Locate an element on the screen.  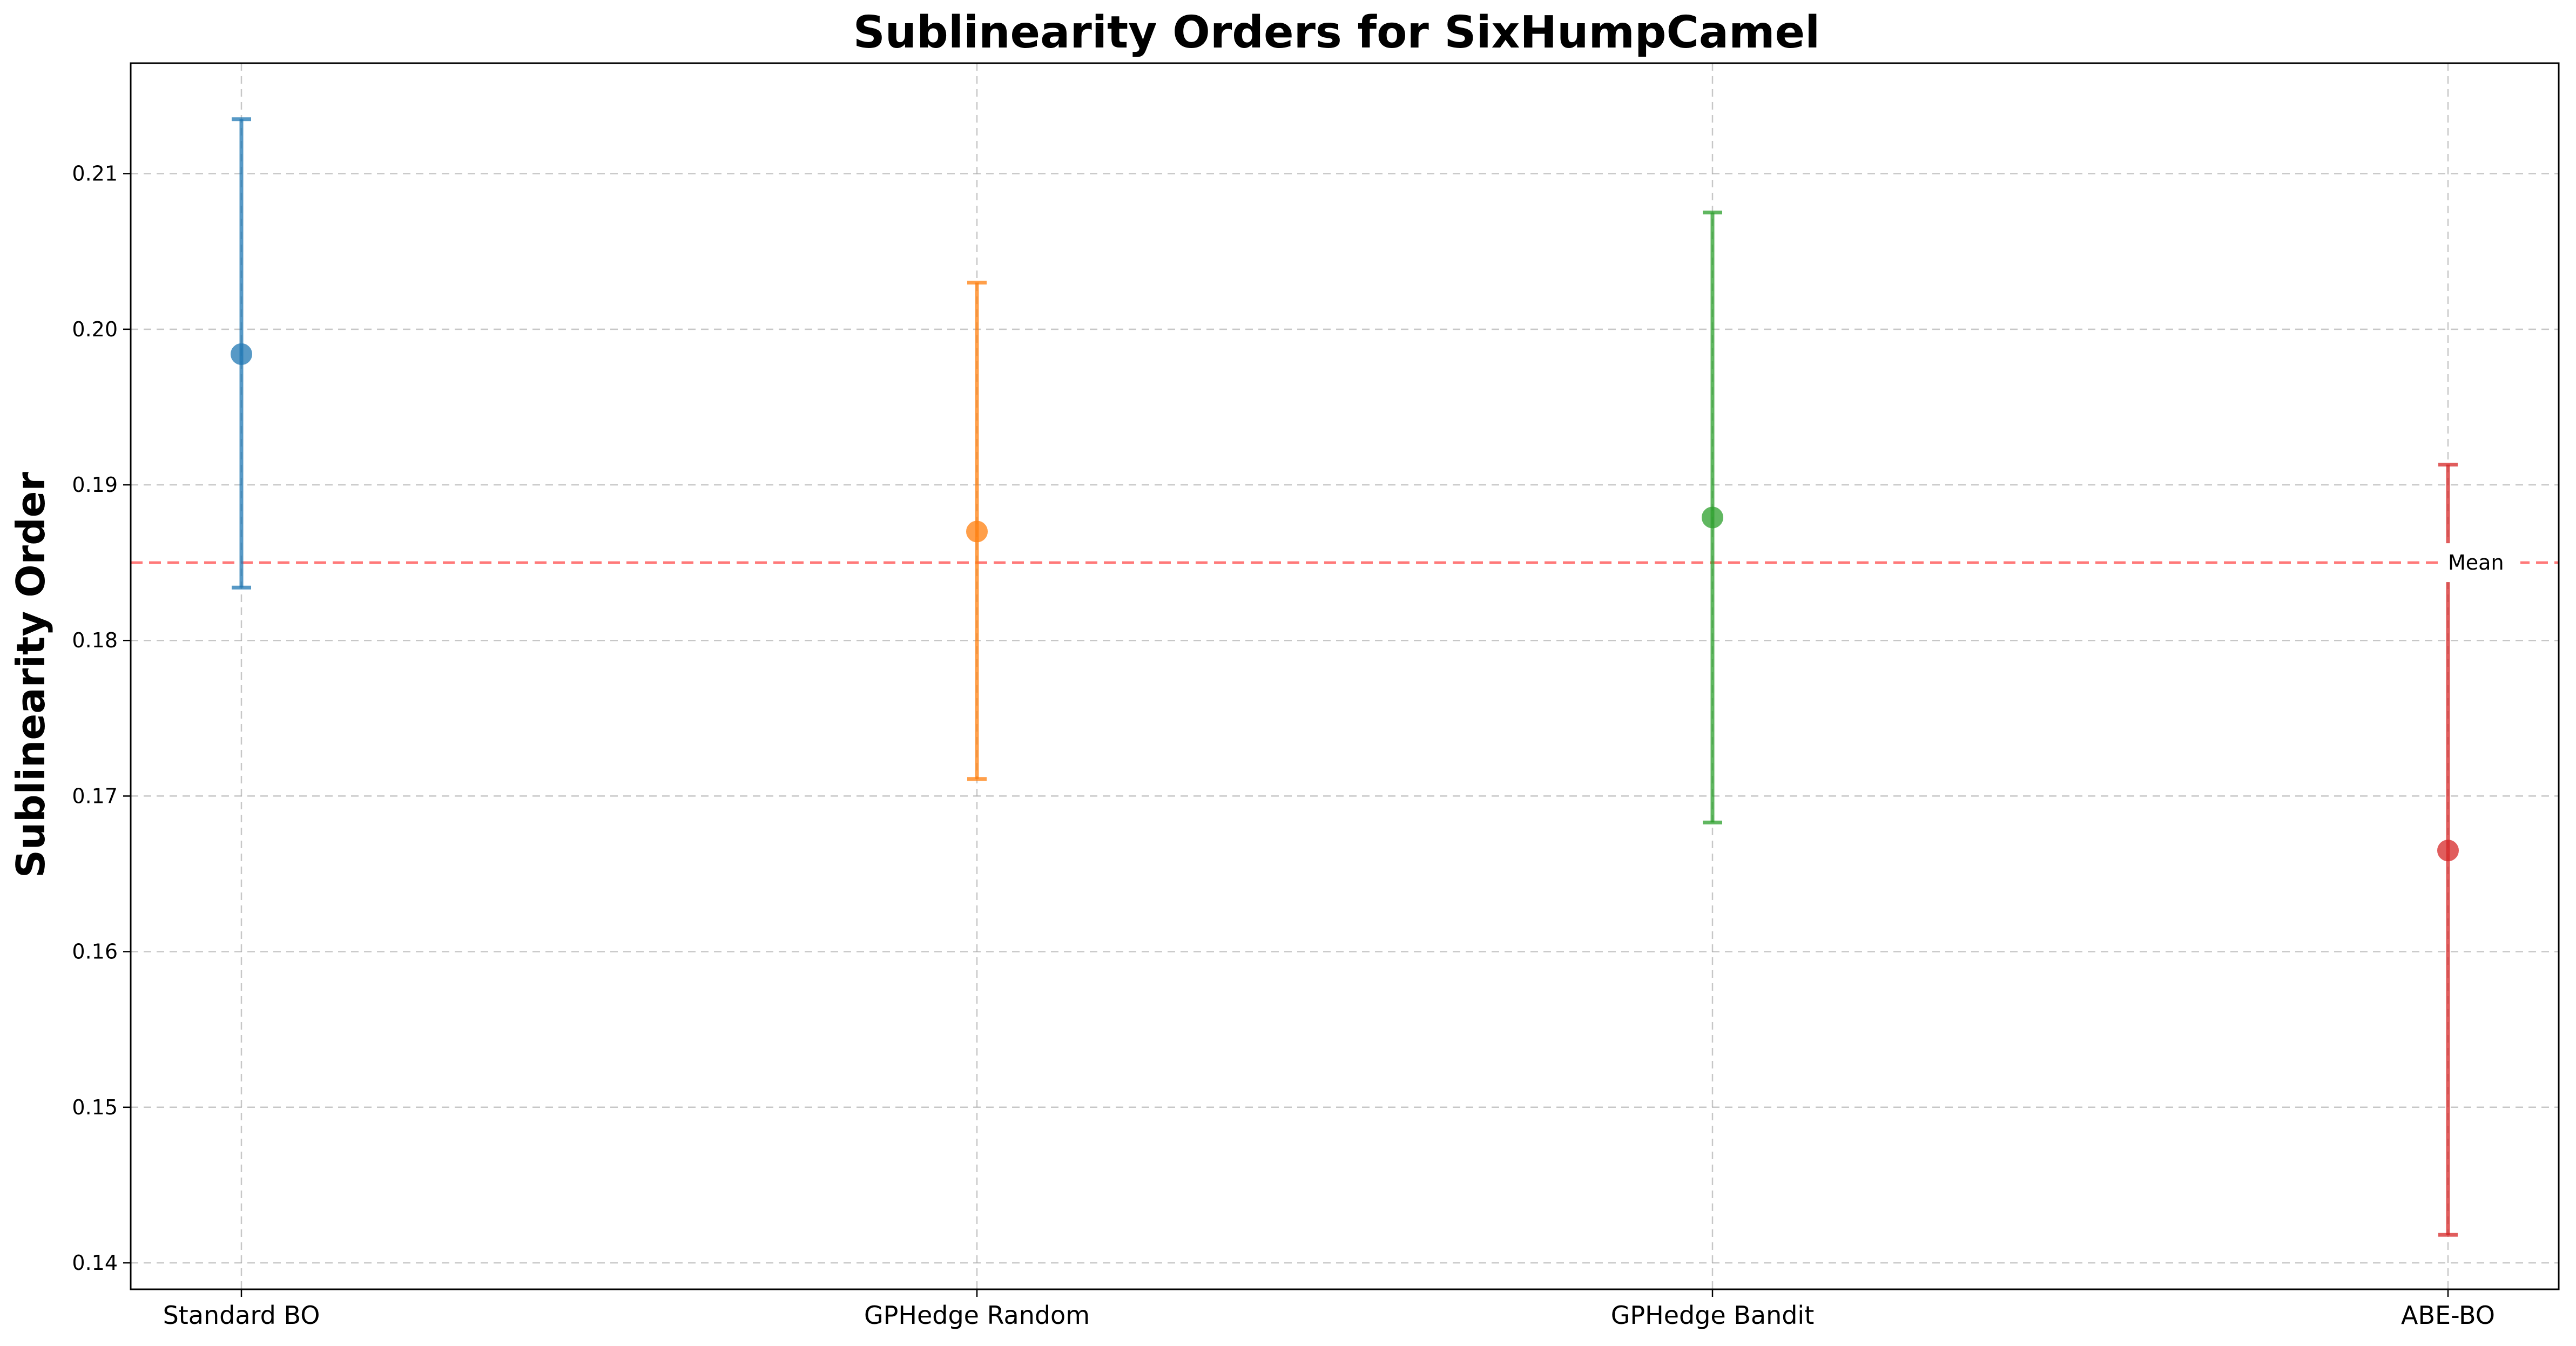
series-standard-bo is located at coordinates (241, 353).